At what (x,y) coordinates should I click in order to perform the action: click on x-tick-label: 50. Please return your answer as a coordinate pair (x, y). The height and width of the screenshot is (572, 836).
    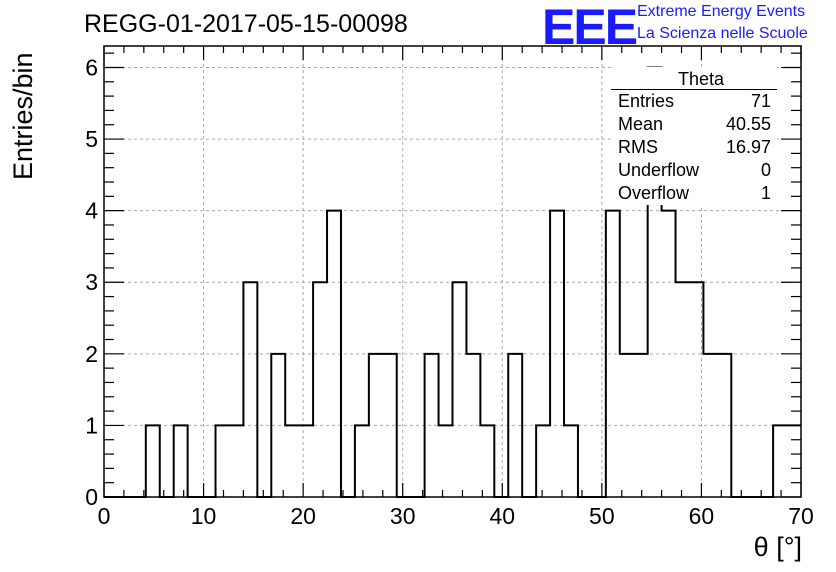
    Looking at the image, I should click on (602, 516).